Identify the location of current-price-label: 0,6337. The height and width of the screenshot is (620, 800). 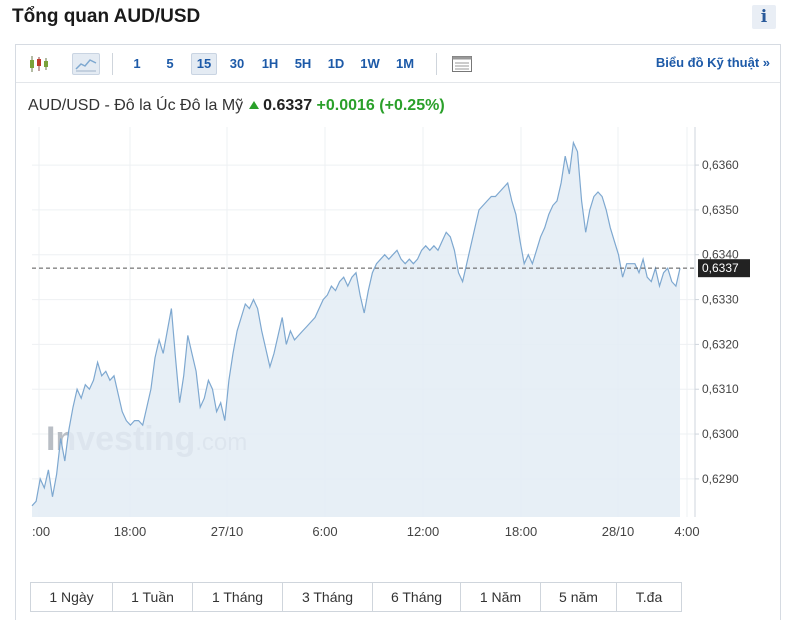
(720, 268).